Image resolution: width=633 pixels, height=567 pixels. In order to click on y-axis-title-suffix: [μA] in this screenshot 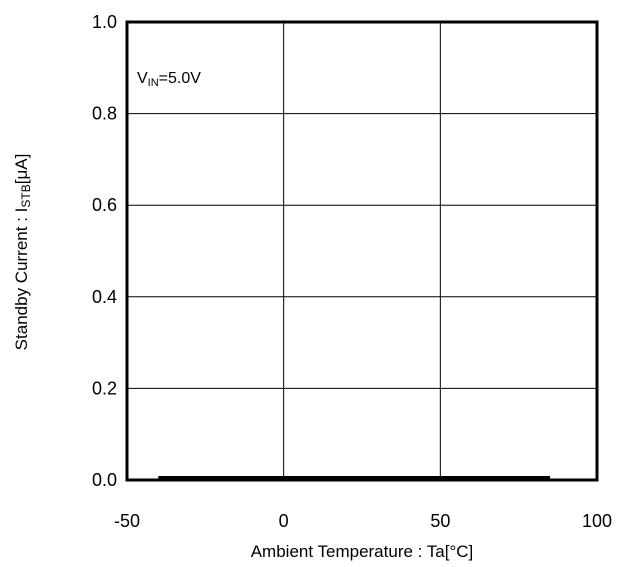, I will do `click(21, 169)`.